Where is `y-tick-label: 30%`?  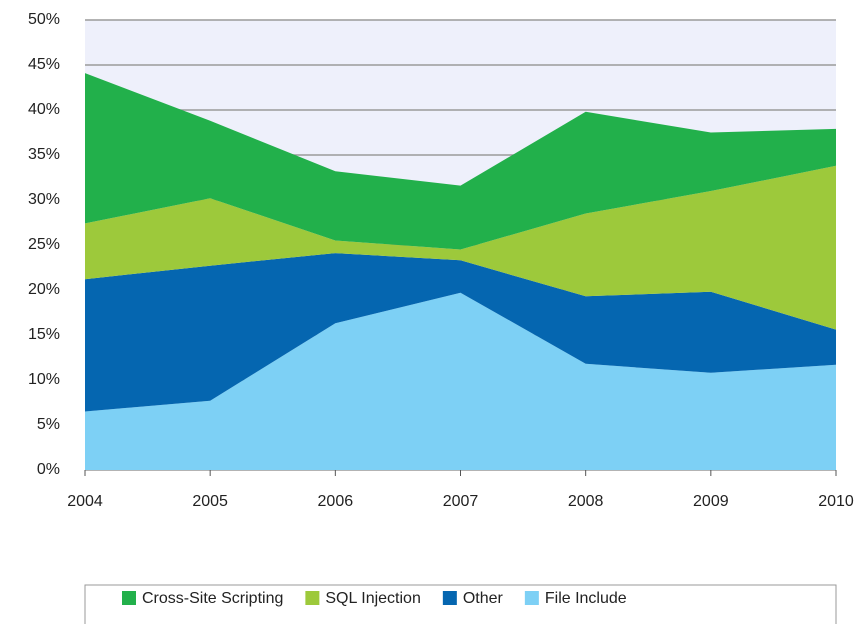
y-tick-label: 30% is located at coordinates (44, 199).